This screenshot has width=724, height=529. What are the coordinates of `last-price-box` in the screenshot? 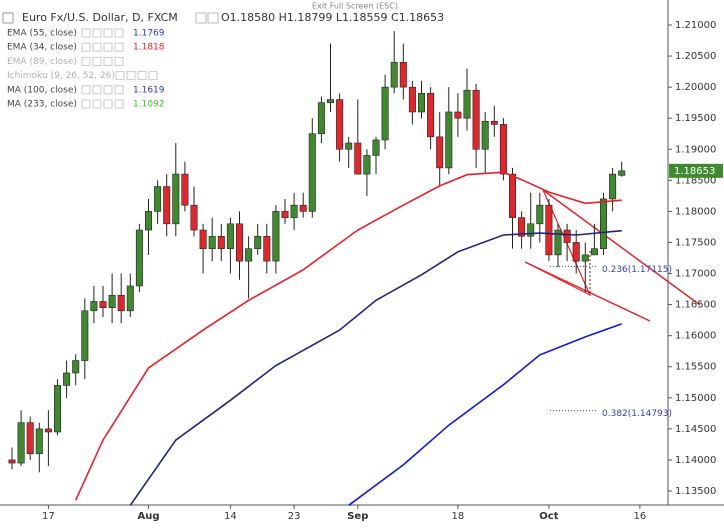 It's located at (696, 170).